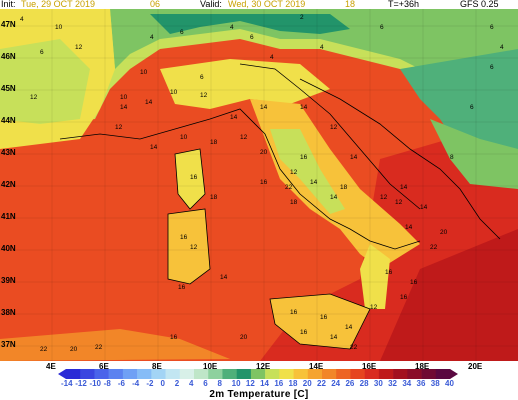 Image resolution: width=518 pixels, height=400 pixels. I want to click on france-green, so click(45, 81).